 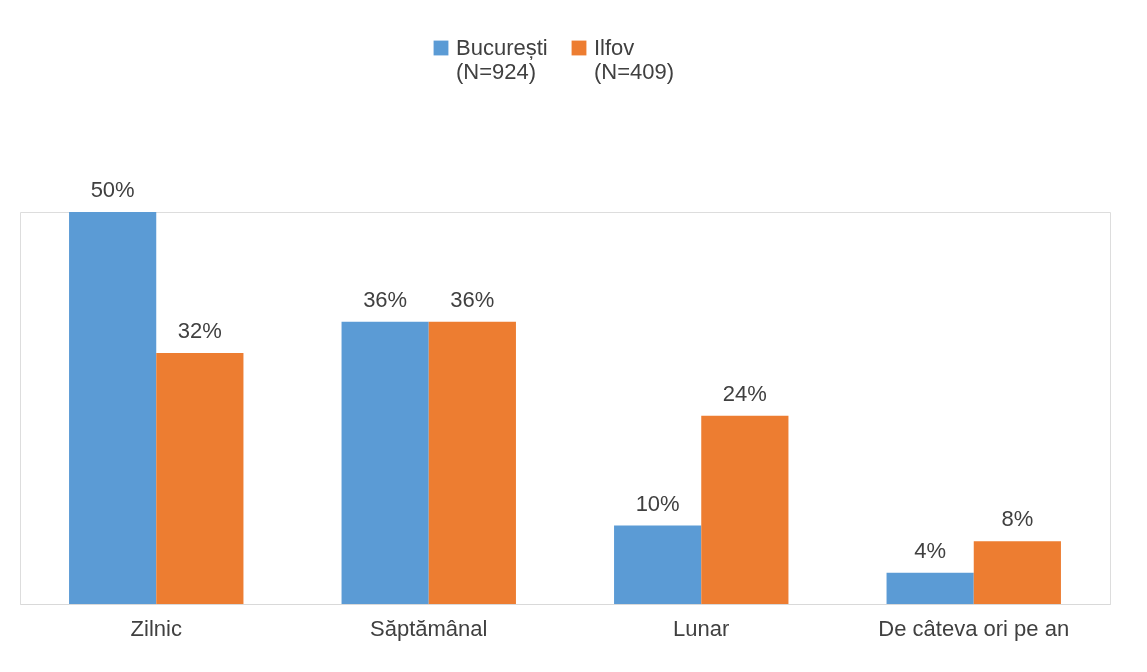 I want to click on data-label: 10%, so click(x=657, y=503).